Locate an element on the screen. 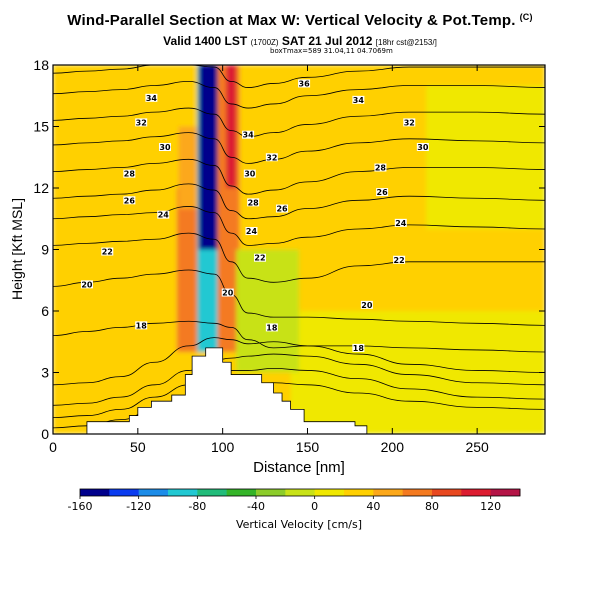 This screenshot has width=600, height=600. terrain is located at coordinates (227, 390).